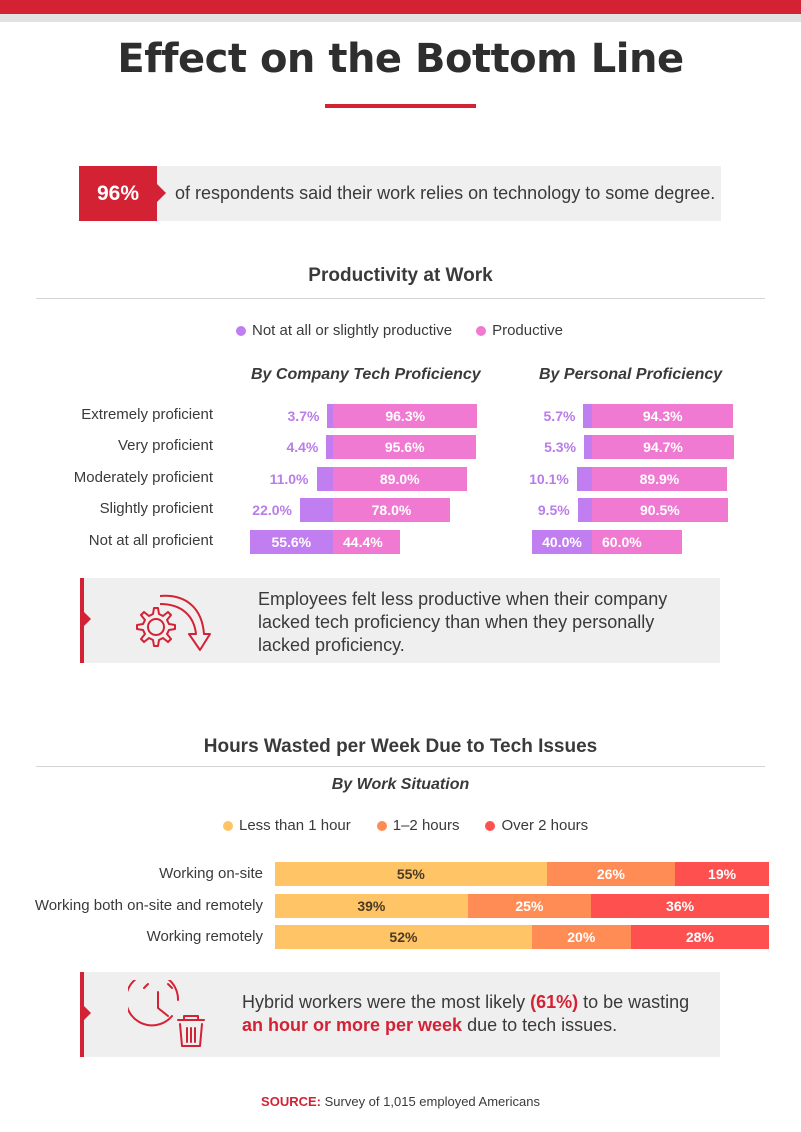  I want to click on hours-row-label-1: Working both on-site and remotely, so click(148, 905).